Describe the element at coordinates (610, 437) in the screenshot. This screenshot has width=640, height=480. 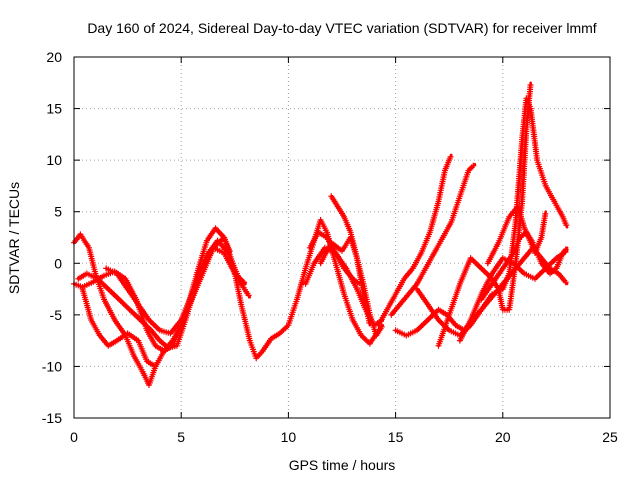
I see `x-tick-label: 25` at that location.